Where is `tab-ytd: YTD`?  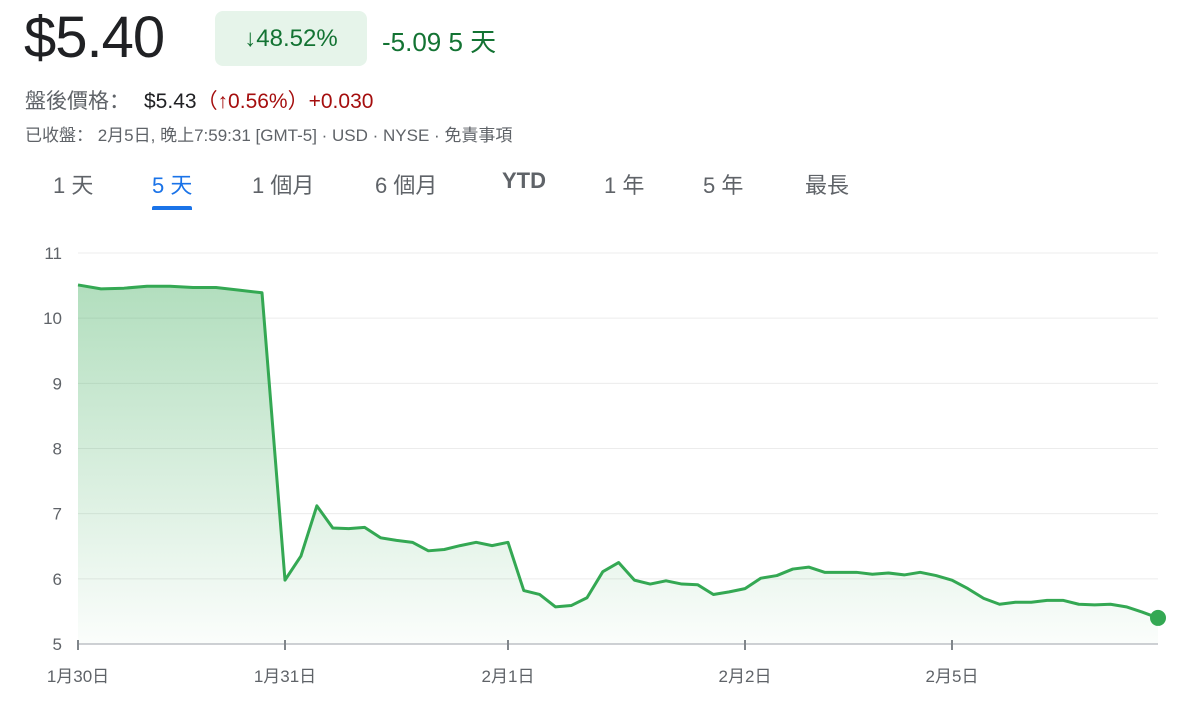
tab-ytd: YTD is located at coordinates (524, 180).